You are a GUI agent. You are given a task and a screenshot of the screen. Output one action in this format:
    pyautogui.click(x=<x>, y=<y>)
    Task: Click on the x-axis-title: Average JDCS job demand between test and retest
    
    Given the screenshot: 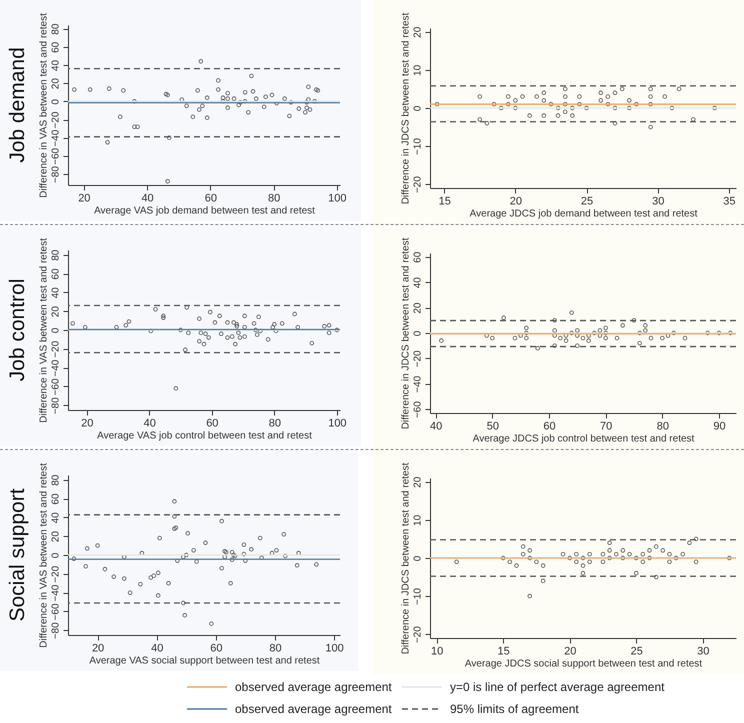 What is the action you would take?
    pyautogui.click(x=584, y=214)
    